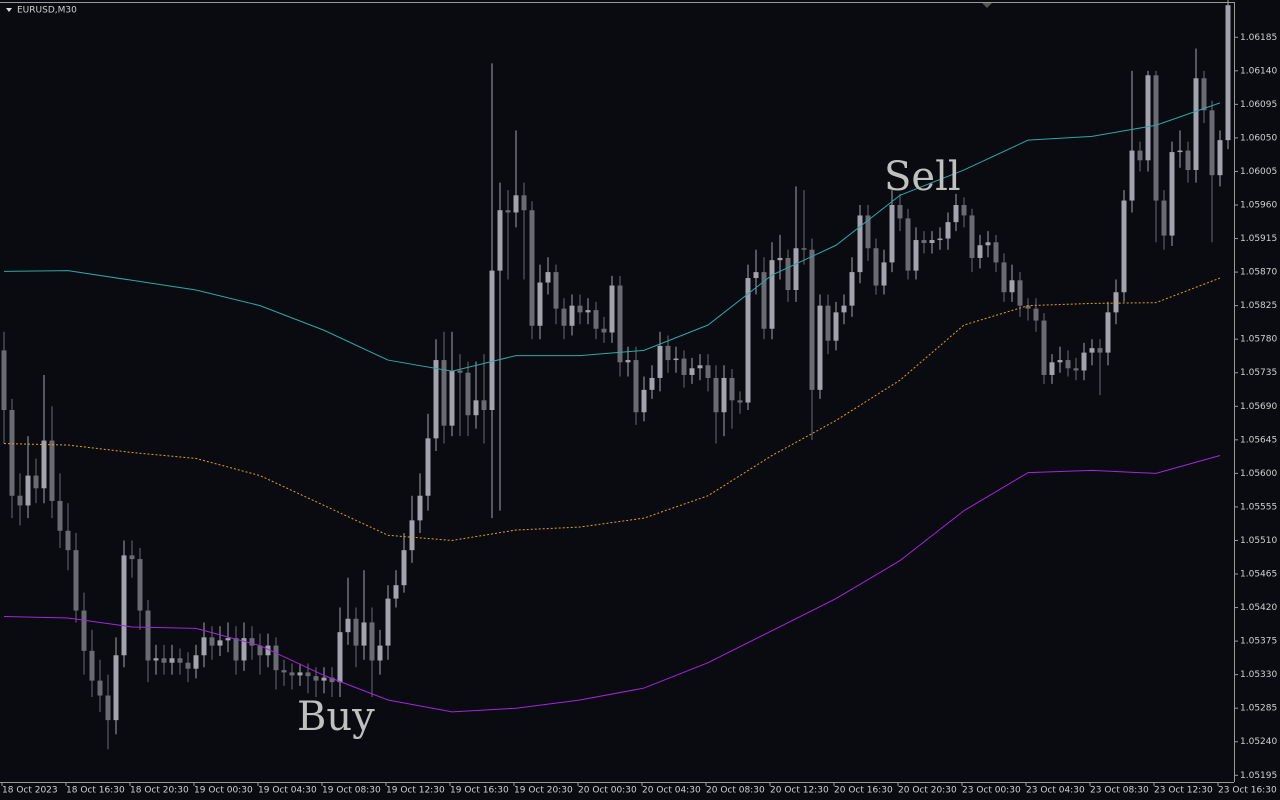 The width and height of the screenshot is (1280, 800). Describe the element at coordinates (47, 11) in the screenshot. I see `symbol-label: EURUSD,M30` at that location.